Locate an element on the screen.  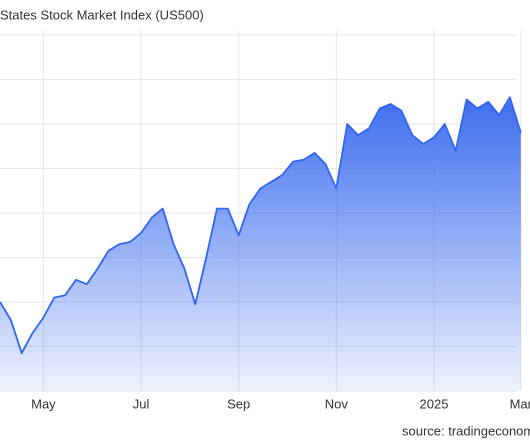
source-note: source: tradingeconom is located at coordinates (466, 430).